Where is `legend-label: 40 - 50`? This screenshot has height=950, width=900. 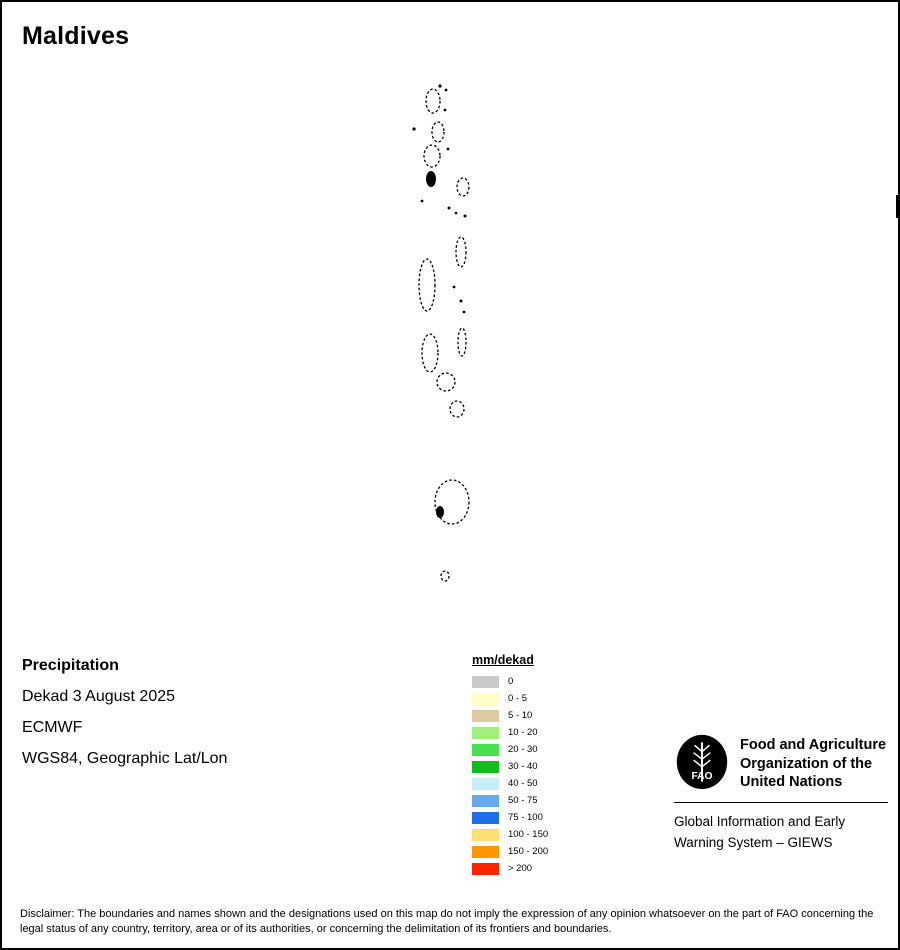 legend-label: 40 - 50 is located at coordinates (523, 783).